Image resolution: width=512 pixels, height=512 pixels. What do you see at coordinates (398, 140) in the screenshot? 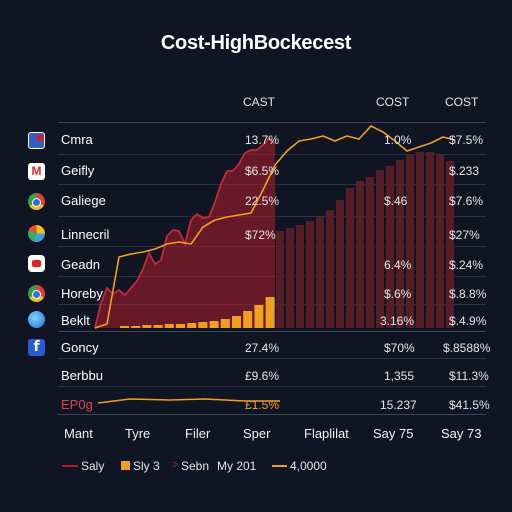
I see `cell-value: 1.0%` at bounding box center [398, 140].